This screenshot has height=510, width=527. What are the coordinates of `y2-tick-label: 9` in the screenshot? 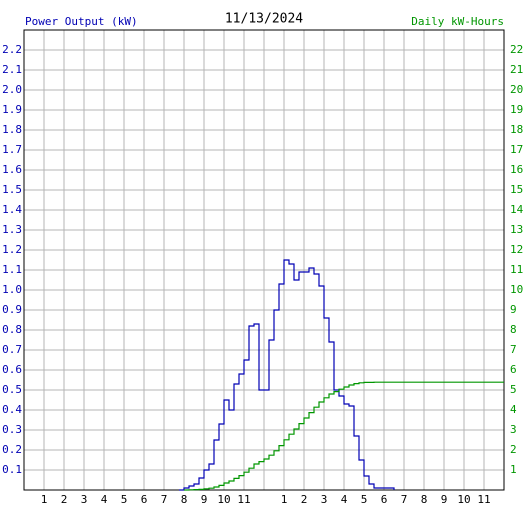 It's located at (513, 309).